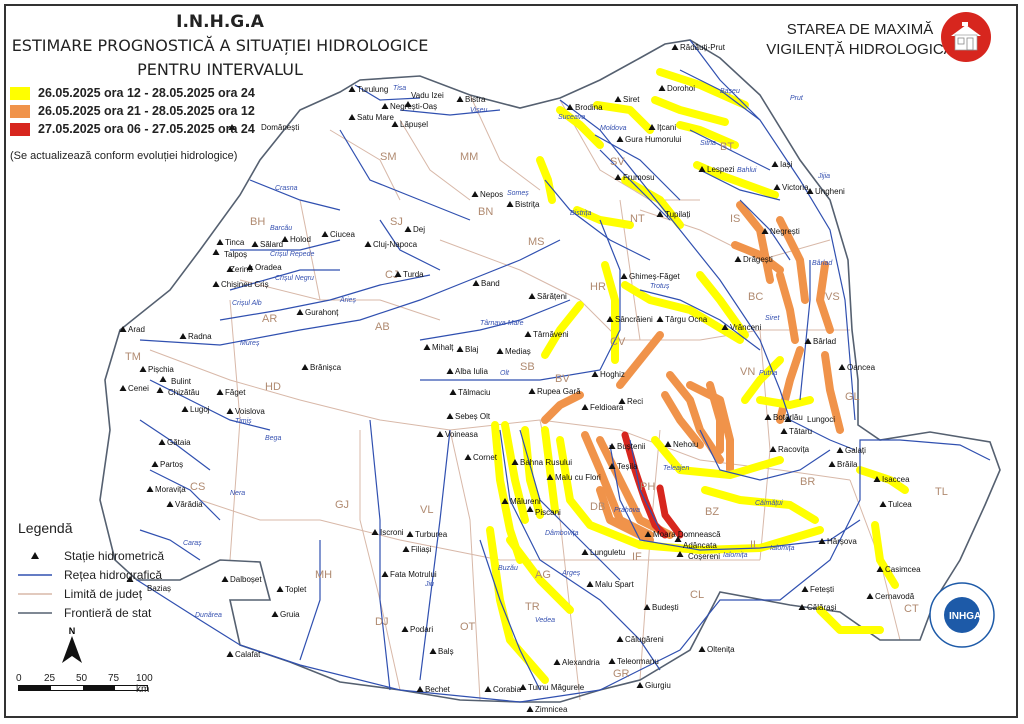  What do you see at coordinates (608, 374) in the screenshot?
I see `hydrometric-station: Hoghiz` at bounding box center [608, 374].